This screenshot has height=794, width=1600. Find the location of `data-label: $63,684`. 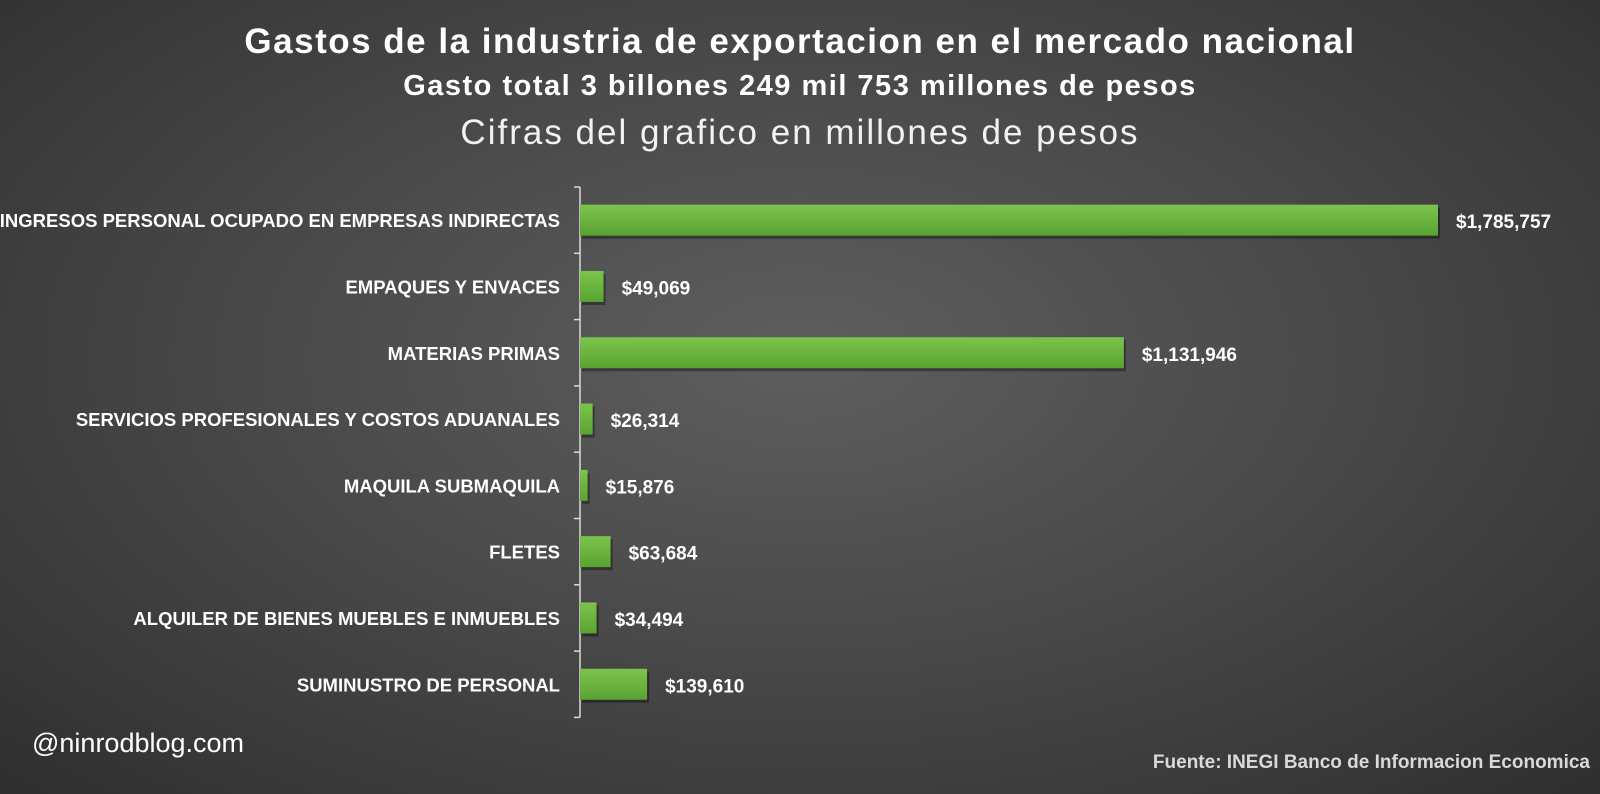

data-label: $63,684 is located at coordinates (663, 554).